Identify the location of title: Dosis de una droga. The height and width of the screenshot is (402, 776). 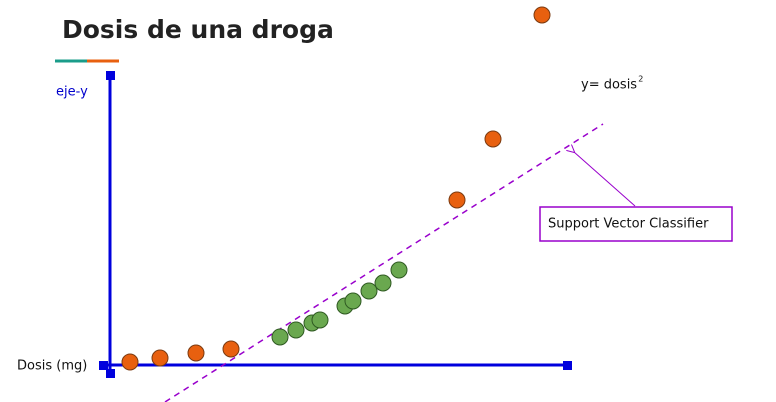
(198, 29).